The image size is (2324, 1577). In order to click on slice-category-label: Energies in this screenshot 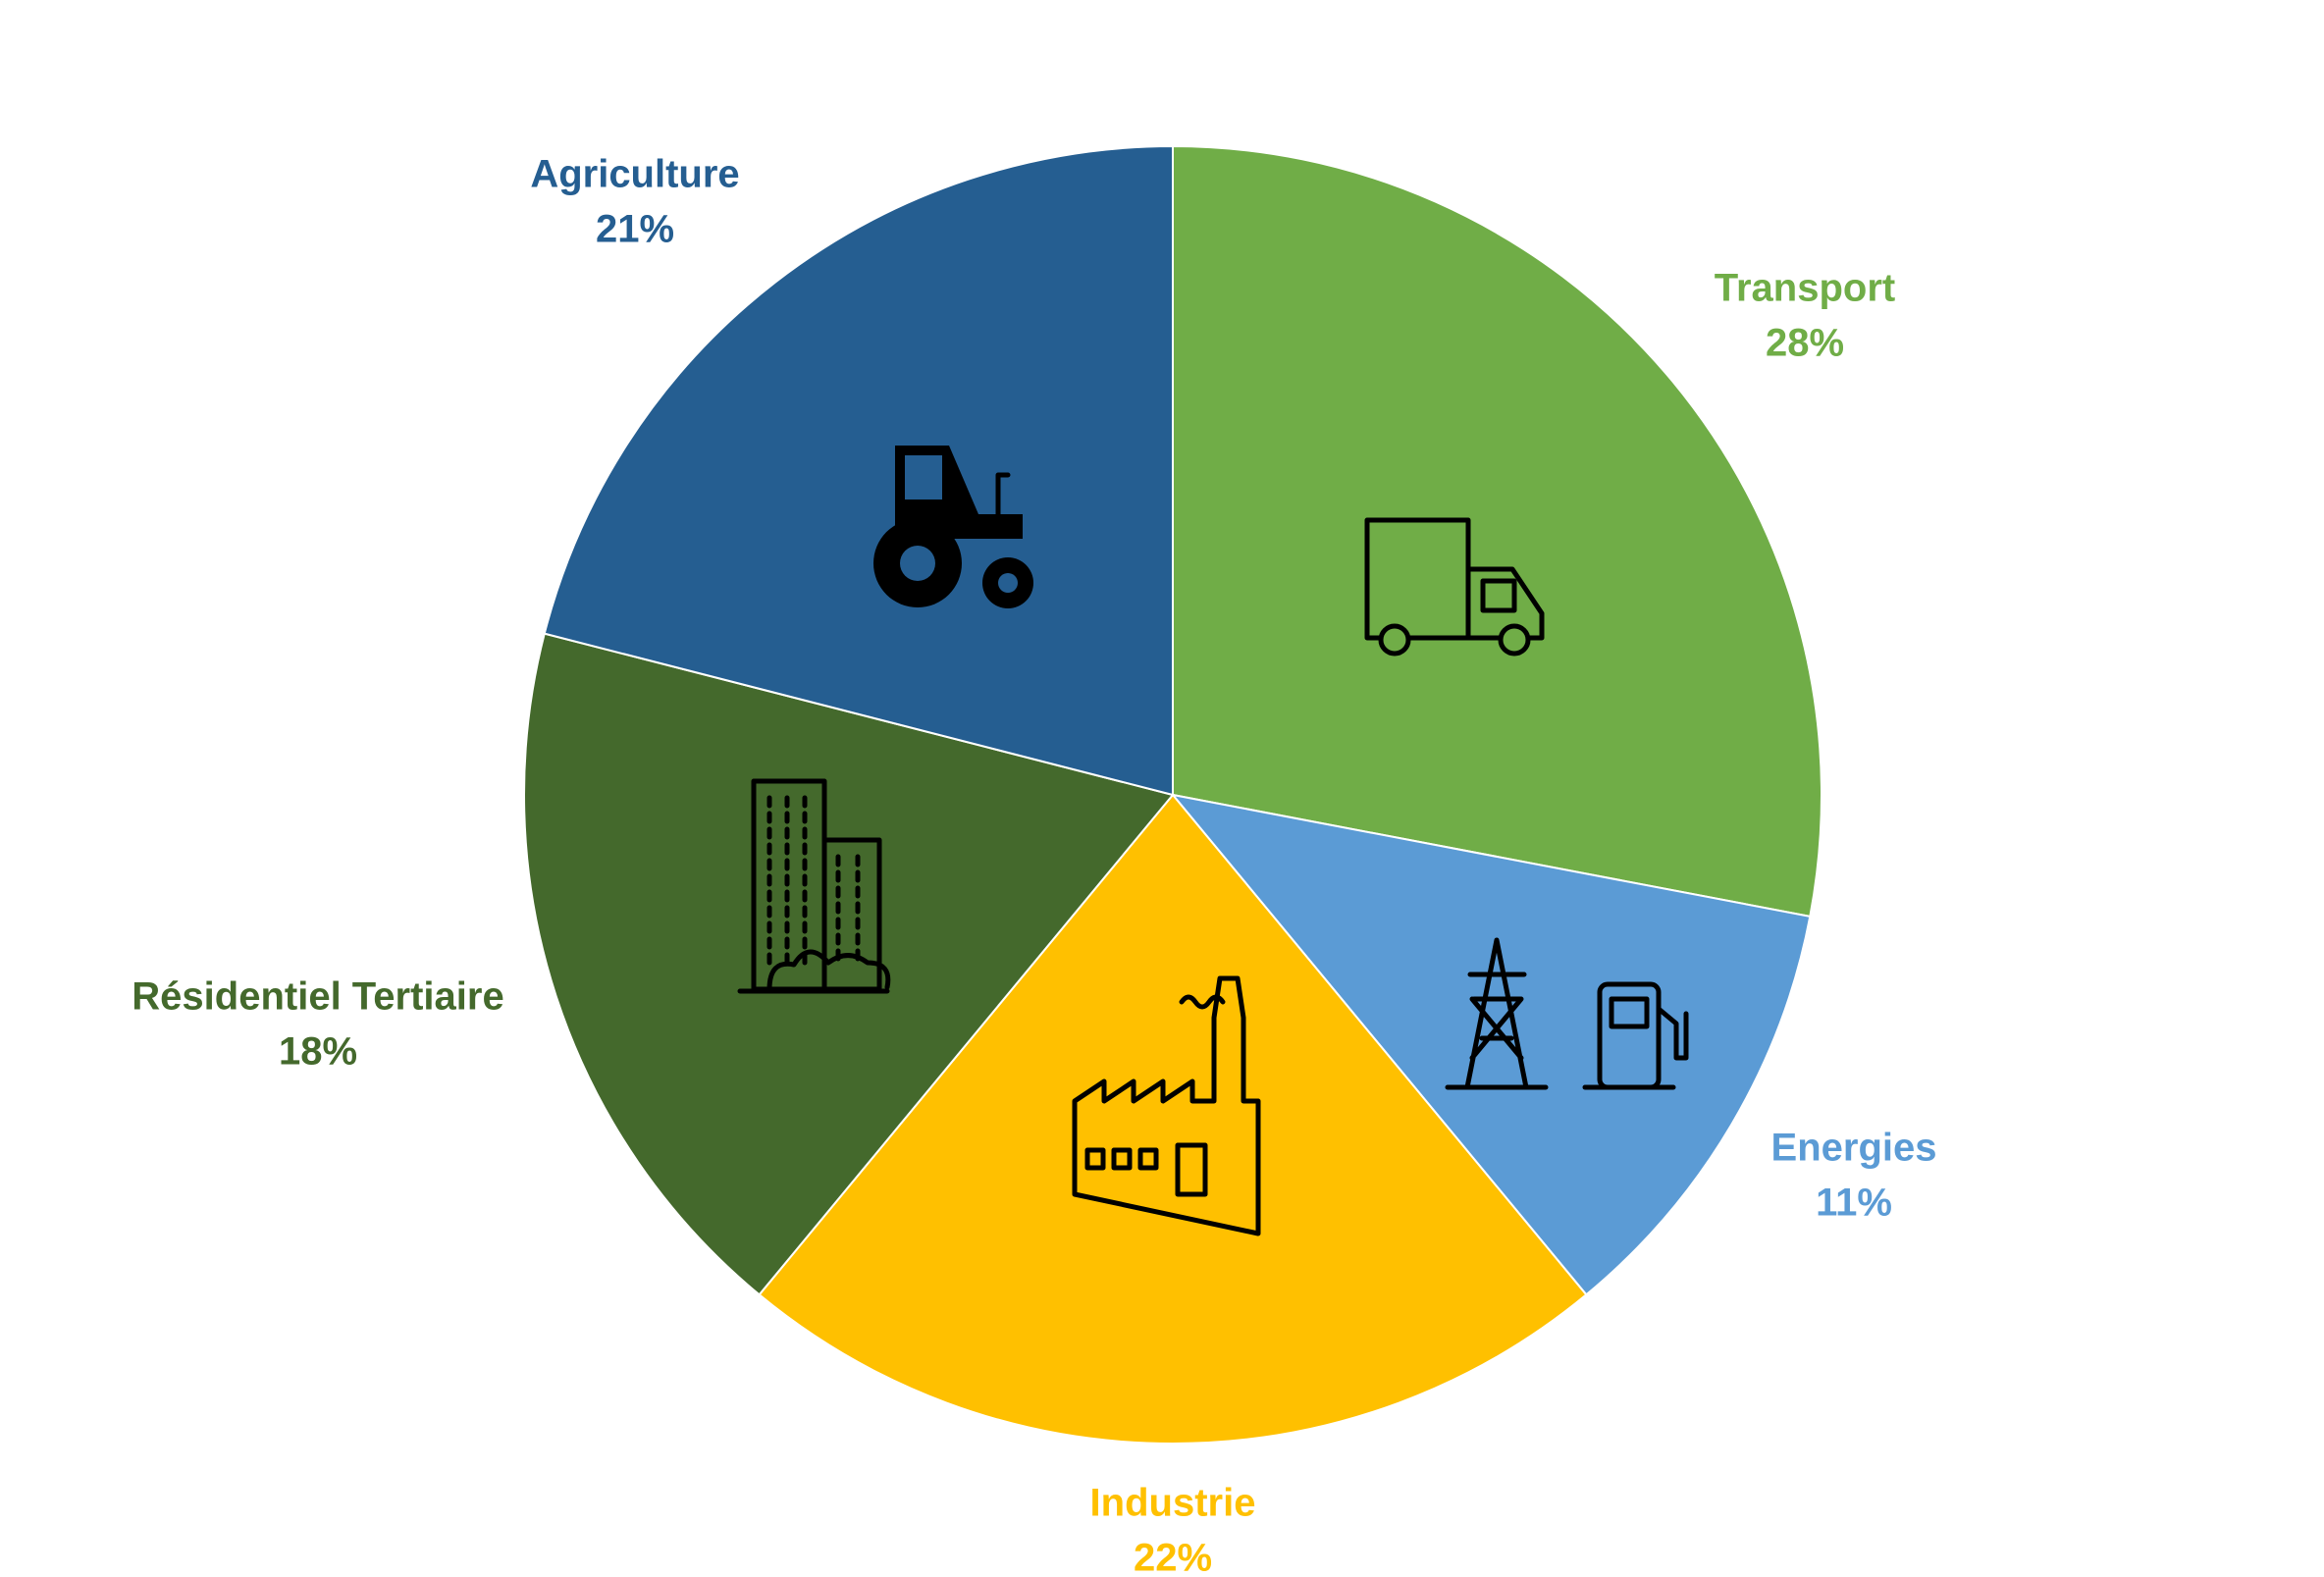, I will do `click(1854, 1148)`.